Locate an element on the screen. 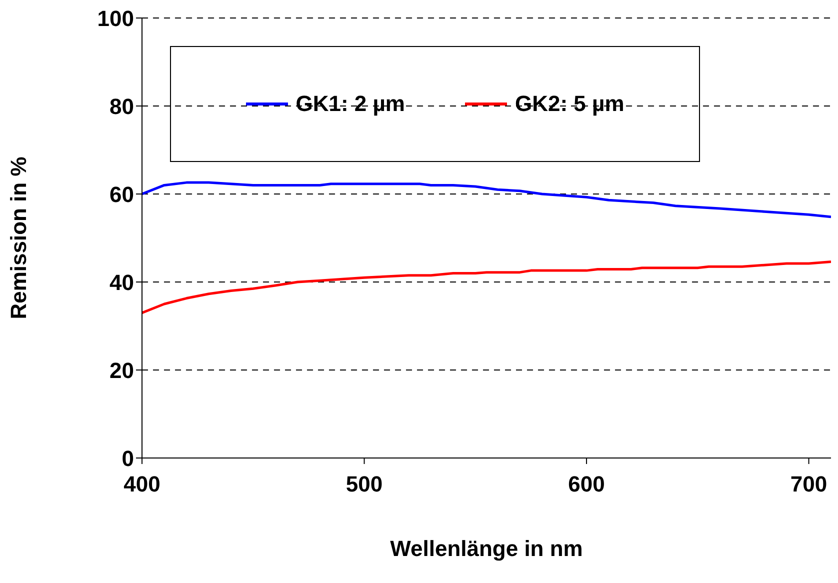 The height and width of the screenshot is (583, 838). y-tick-label: 20 is located at coordinates (122, 370).